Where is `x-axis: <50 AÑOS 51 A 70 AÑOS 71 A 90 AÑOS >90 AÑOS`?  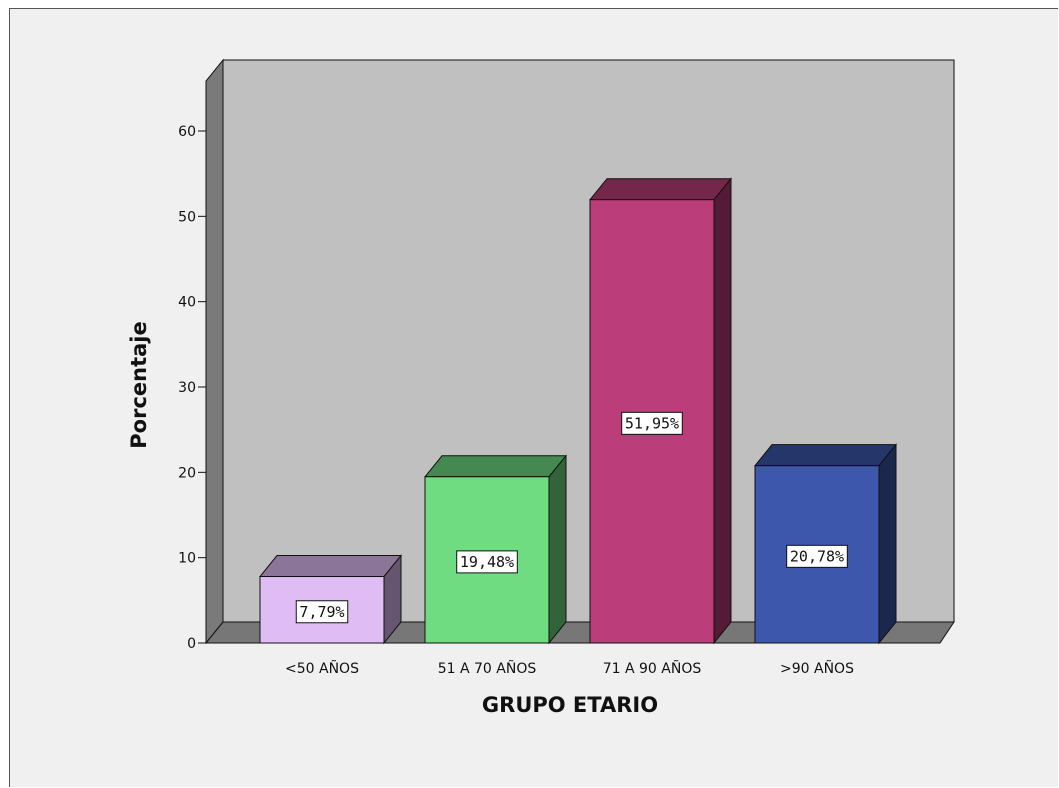 x-axis: <50 AÑOS 51 A 70 AÑOS 71 A 90 AÑOS >90 AÑOS is located at coordinates (569, 668).